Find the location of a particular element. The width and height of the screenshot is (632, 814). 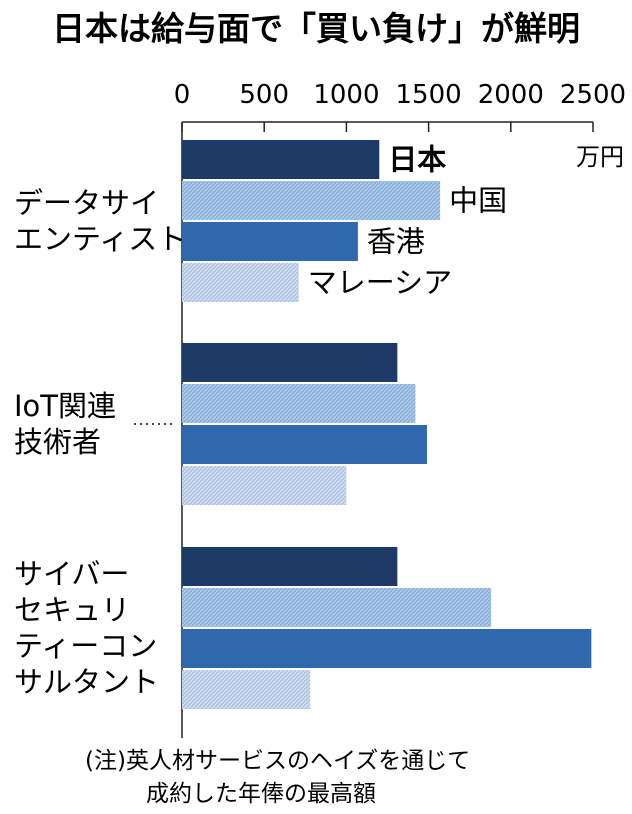

category-label: サルタント is located at coordinates (86, 682).